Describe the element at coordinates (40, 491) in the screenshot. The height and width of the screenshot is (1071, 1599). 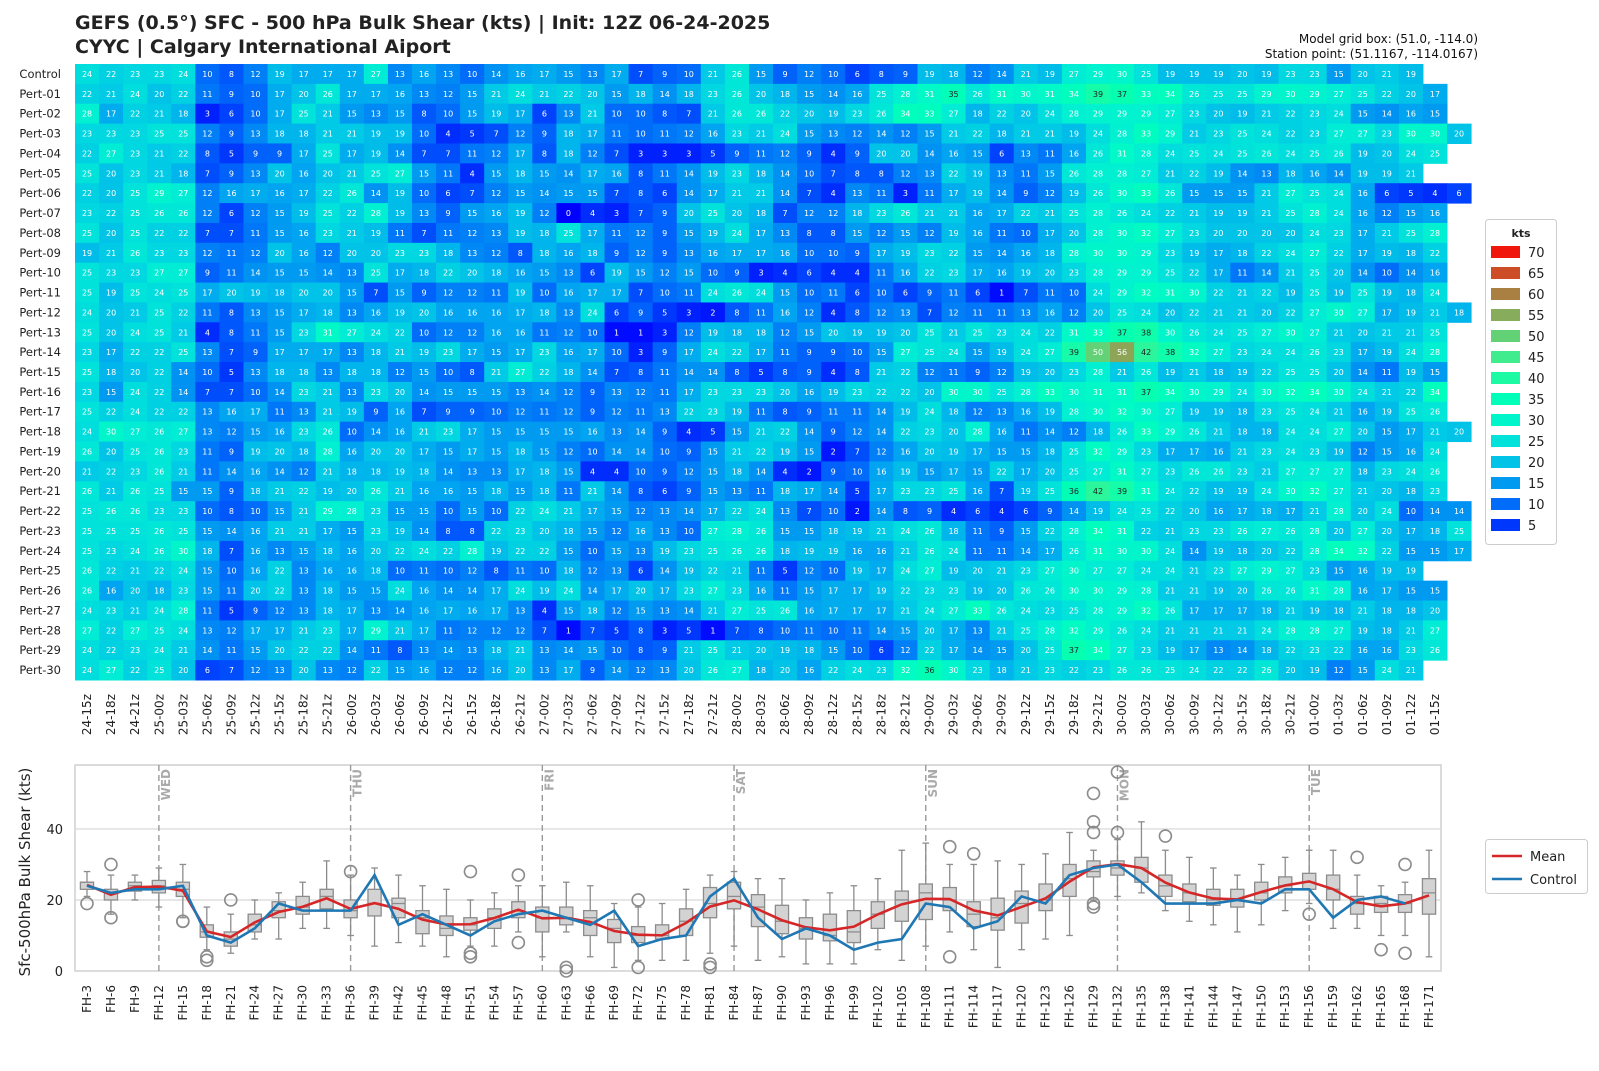
I see `member-label: Pert-21` at that location.